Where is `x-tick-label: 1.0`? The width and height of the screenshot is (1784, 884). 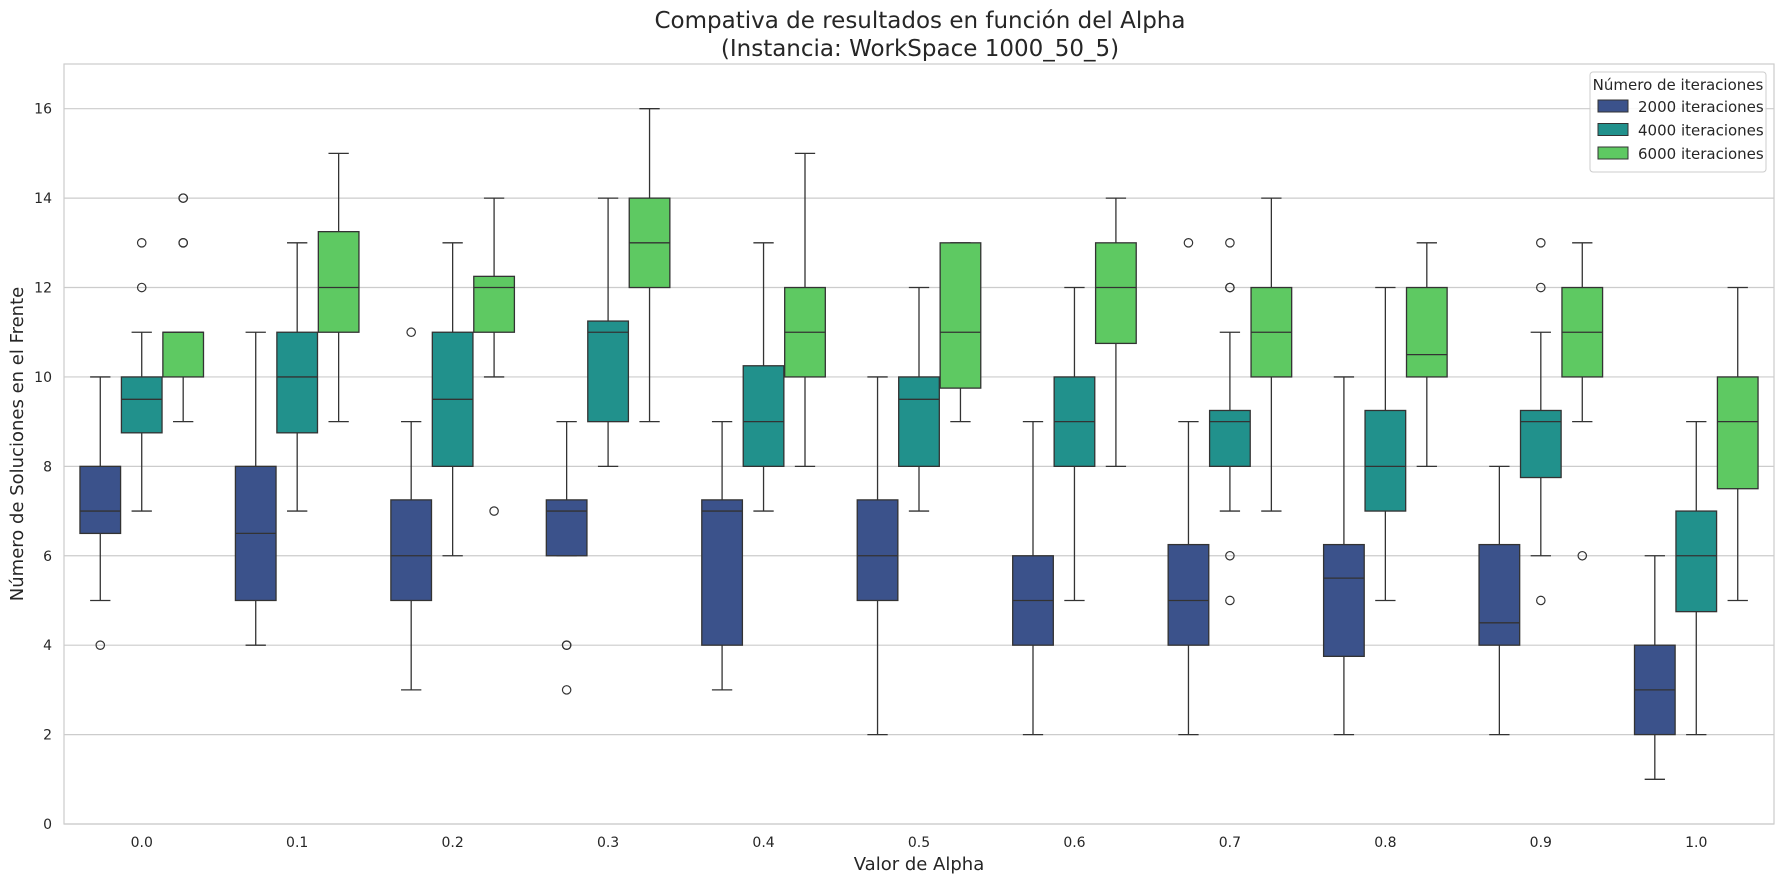
x-tick-label: 1.0 is located at coordinates (1696, 843).